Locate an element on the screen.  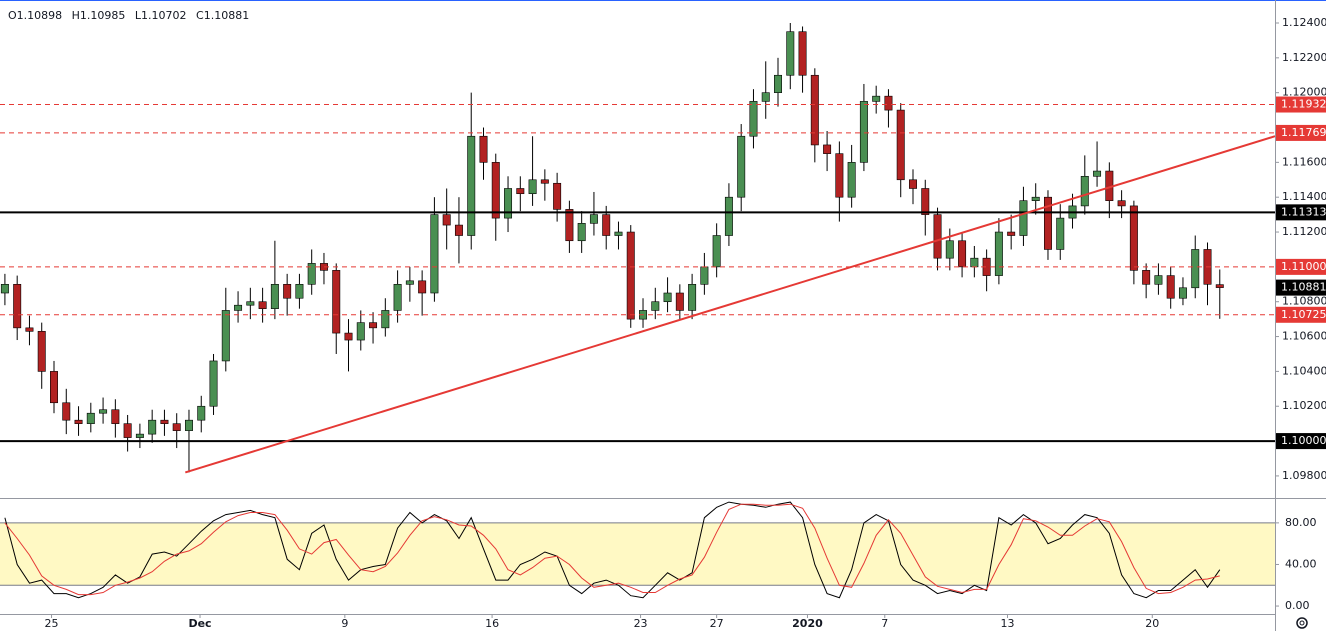
level-label: 1.11769 is located at coordinates (1303, 132).